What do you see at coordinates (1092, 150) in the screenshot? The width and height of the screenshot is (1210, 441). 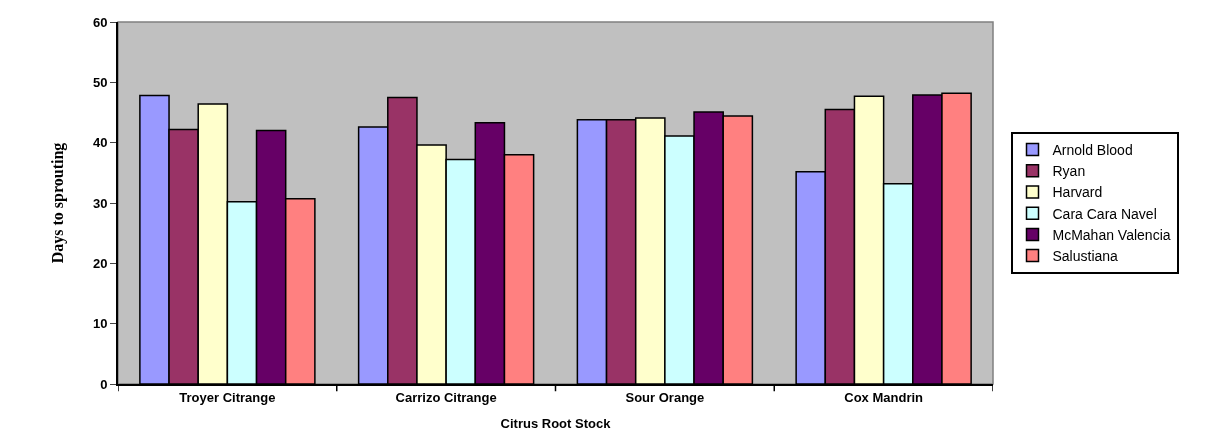 I see `legend-label: Arnold Blood` at bounding box center [1092, 150].